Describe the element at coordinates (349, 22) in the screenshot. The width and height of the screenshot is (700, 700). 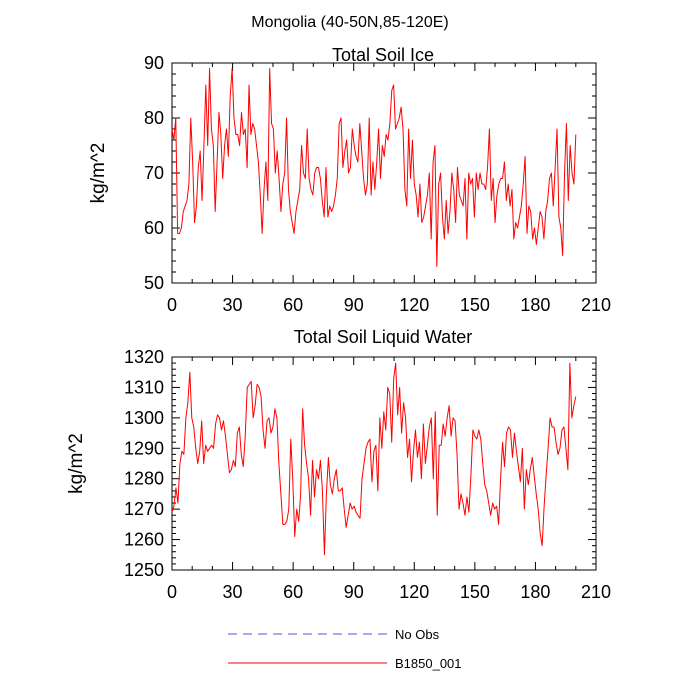
I see `figure-title: Mongolia (40-50N,85-120E)` at that location.